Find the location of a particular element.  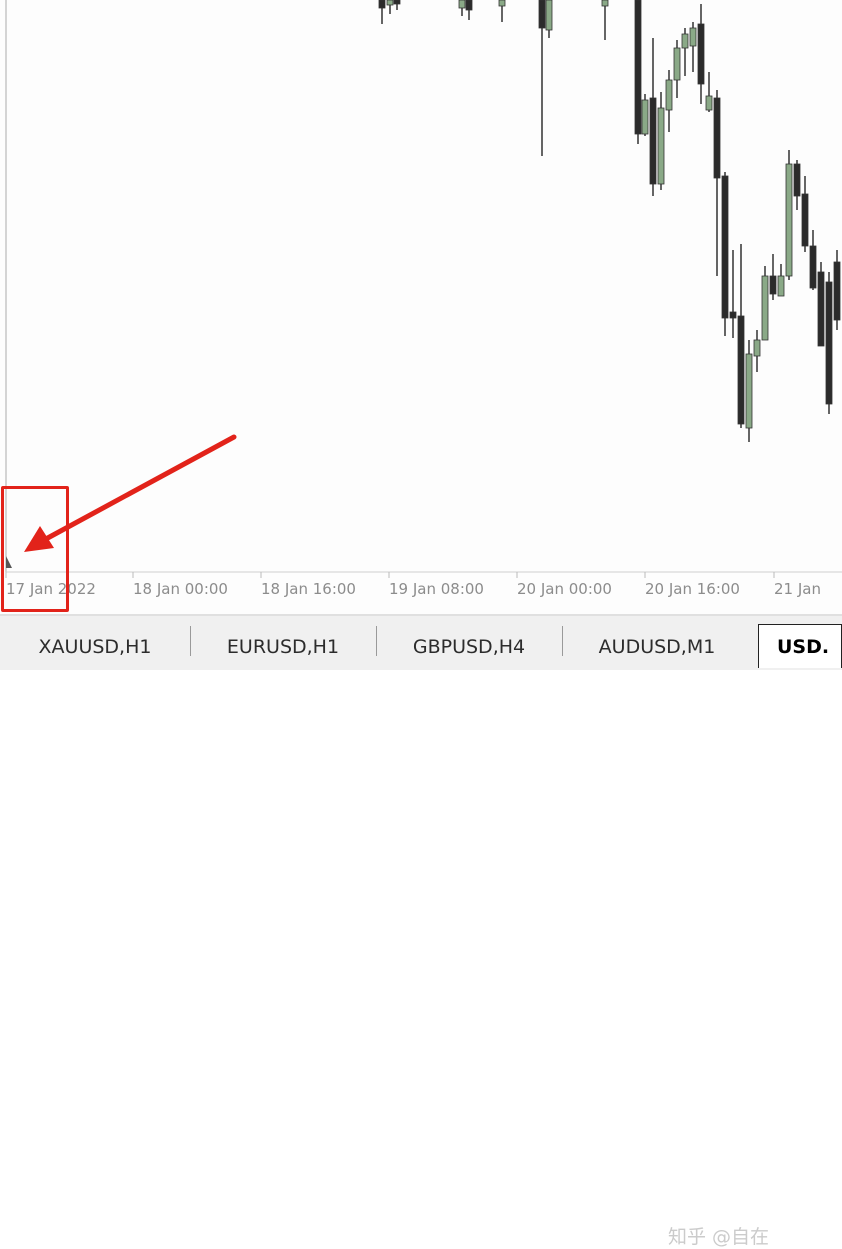

chart-start-marker is located at coordinates (9, 562).